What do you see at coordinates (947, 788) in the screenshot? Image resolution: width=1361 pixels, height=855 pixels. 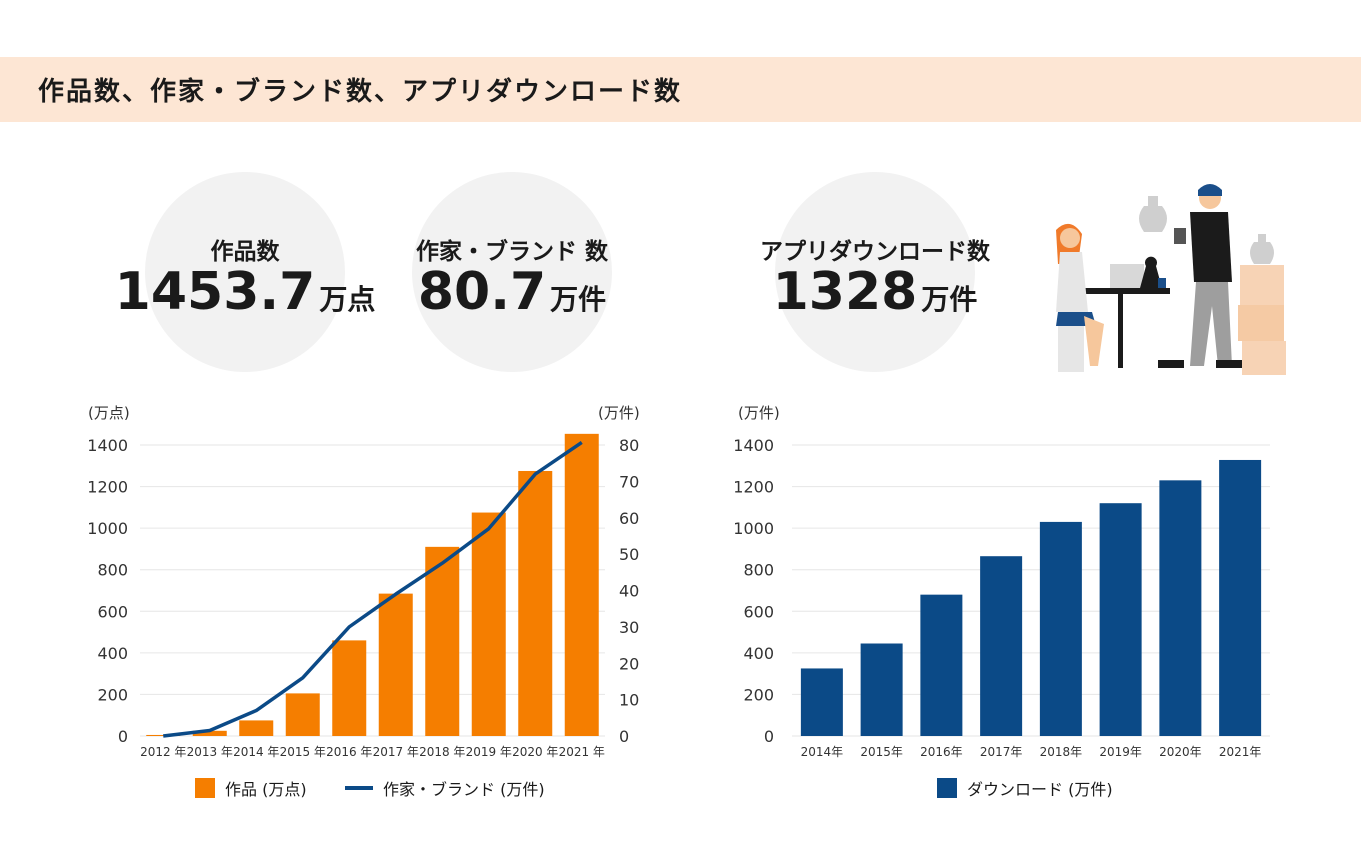 I see `legend-swatch-downloads` at bounding box center [947, 788].